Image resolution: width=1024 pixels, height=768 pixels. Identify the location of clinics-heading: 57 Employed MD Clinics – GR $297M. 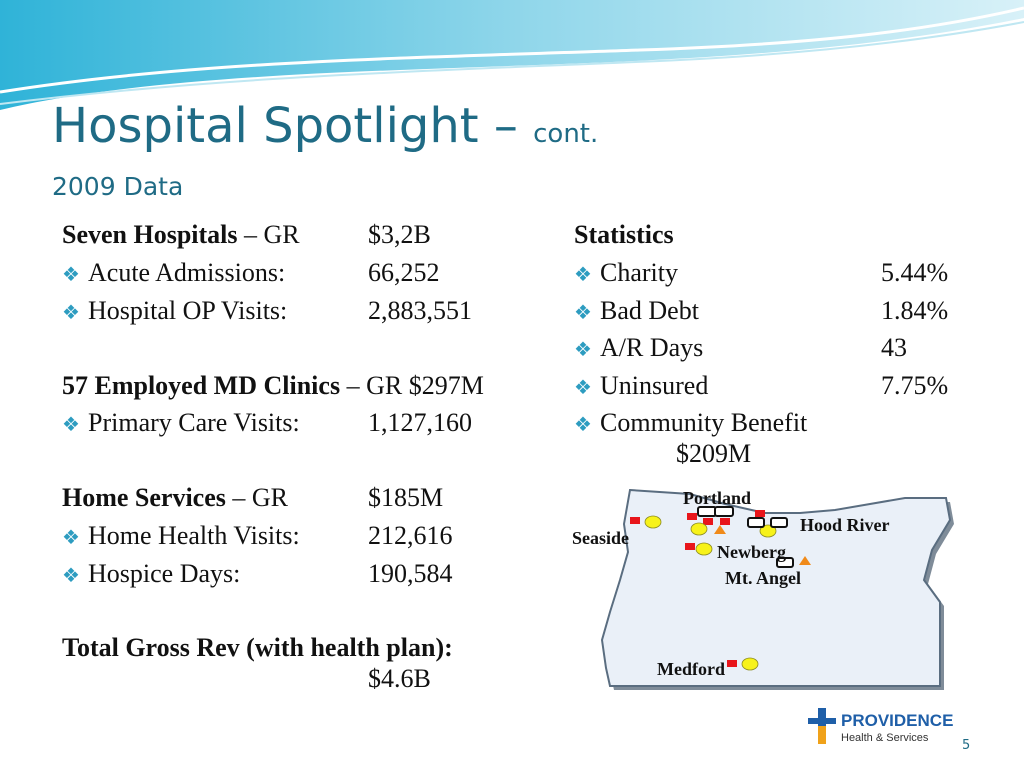
(273, 385).